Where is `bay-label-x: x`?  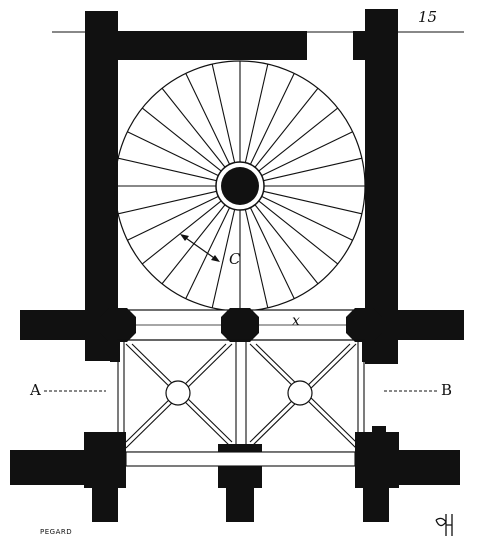
bay-label-x: x is located at coordinates (296, 321).